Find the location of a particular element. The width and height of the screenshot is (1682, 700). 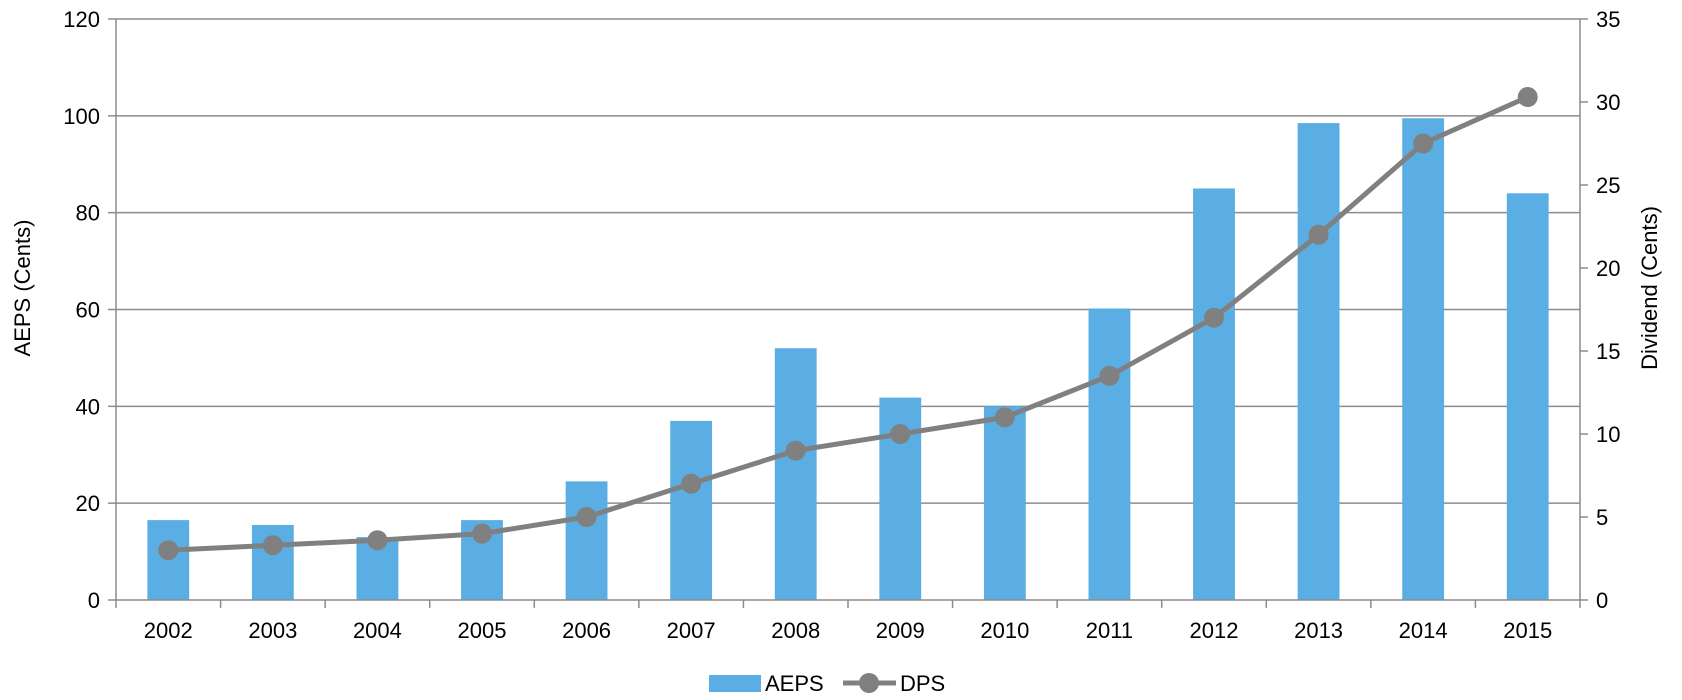

left-axis-ticks: 0 20 40 60 80 100 120 is located at coordinates (81, 310).